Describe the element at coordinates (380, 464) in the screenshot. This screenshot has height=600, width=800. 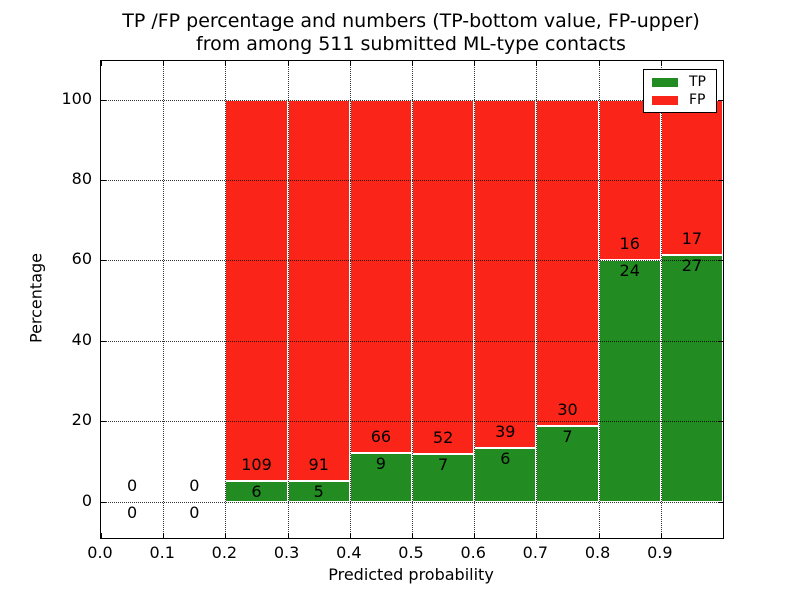
I see `tp-count-label: 9` at that location.